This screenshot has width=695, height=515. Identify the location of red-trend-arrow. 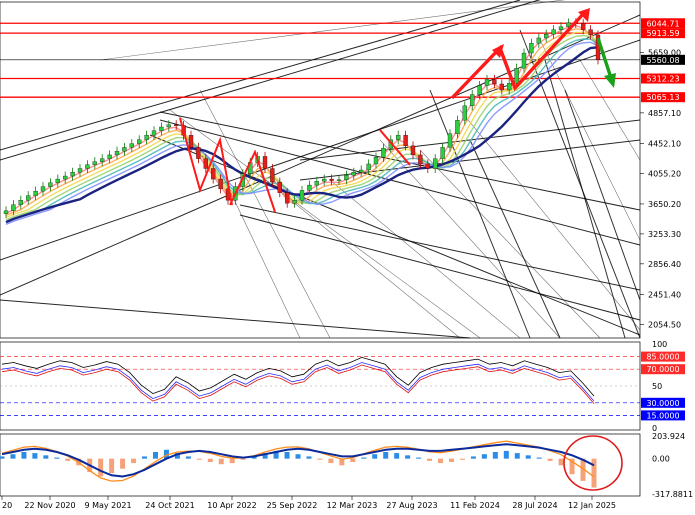
(518, 55).